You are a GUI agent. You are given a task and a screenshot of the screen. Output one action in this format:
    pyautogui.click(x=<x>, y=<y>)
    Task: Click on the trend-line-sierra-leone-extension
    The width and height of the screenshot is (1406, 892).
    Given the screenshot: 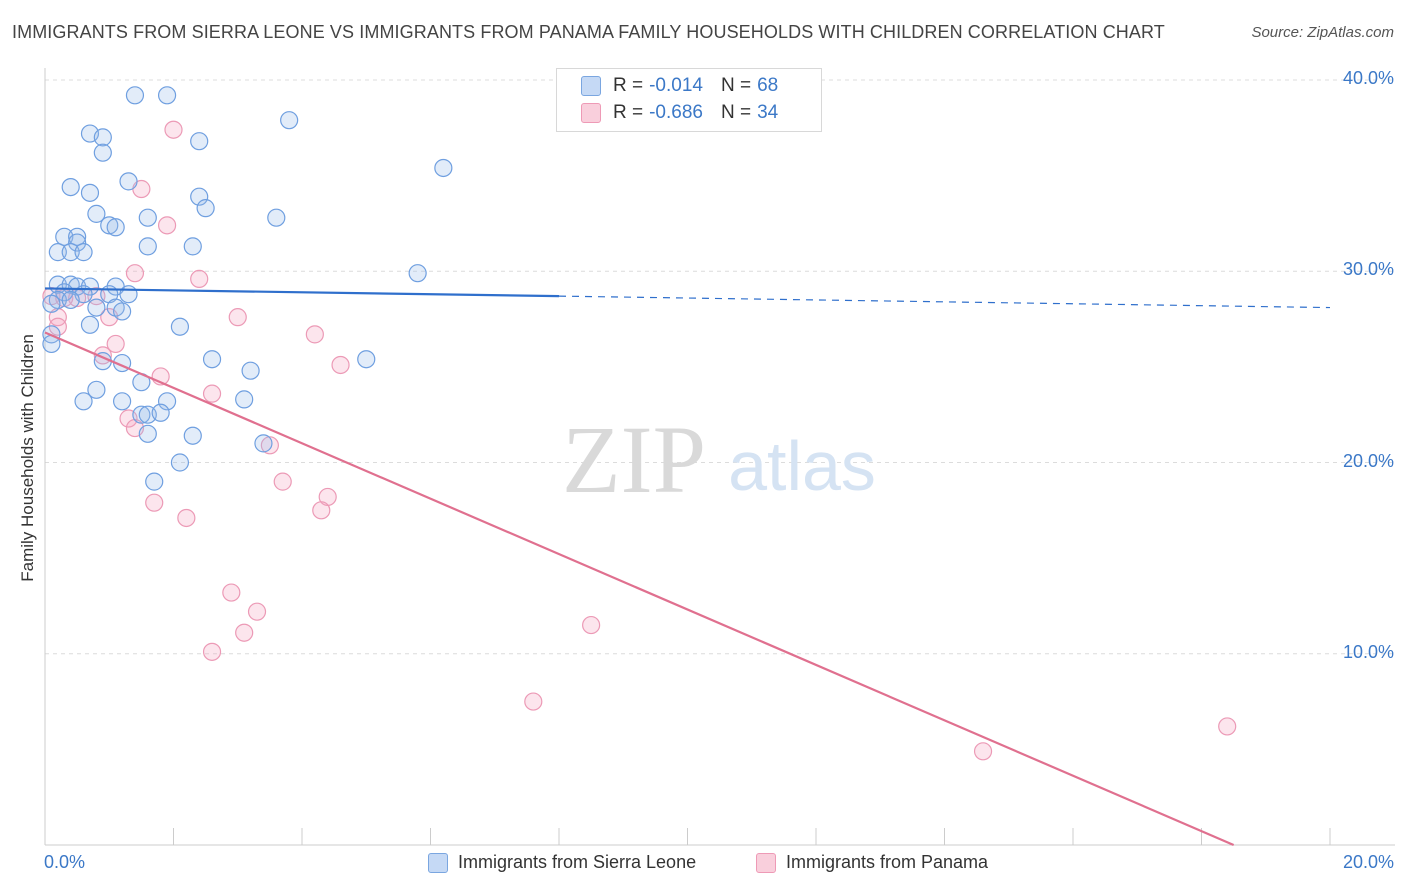 What is the action you would take?
    pyautogui.click(x=944, y=302)
    